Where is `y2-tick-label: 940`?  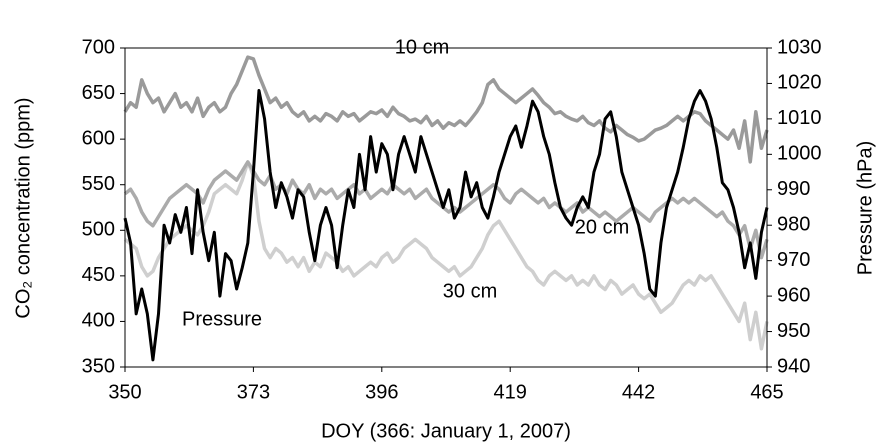 y2-tick-label: 940 is located at coordinates (793, 366).